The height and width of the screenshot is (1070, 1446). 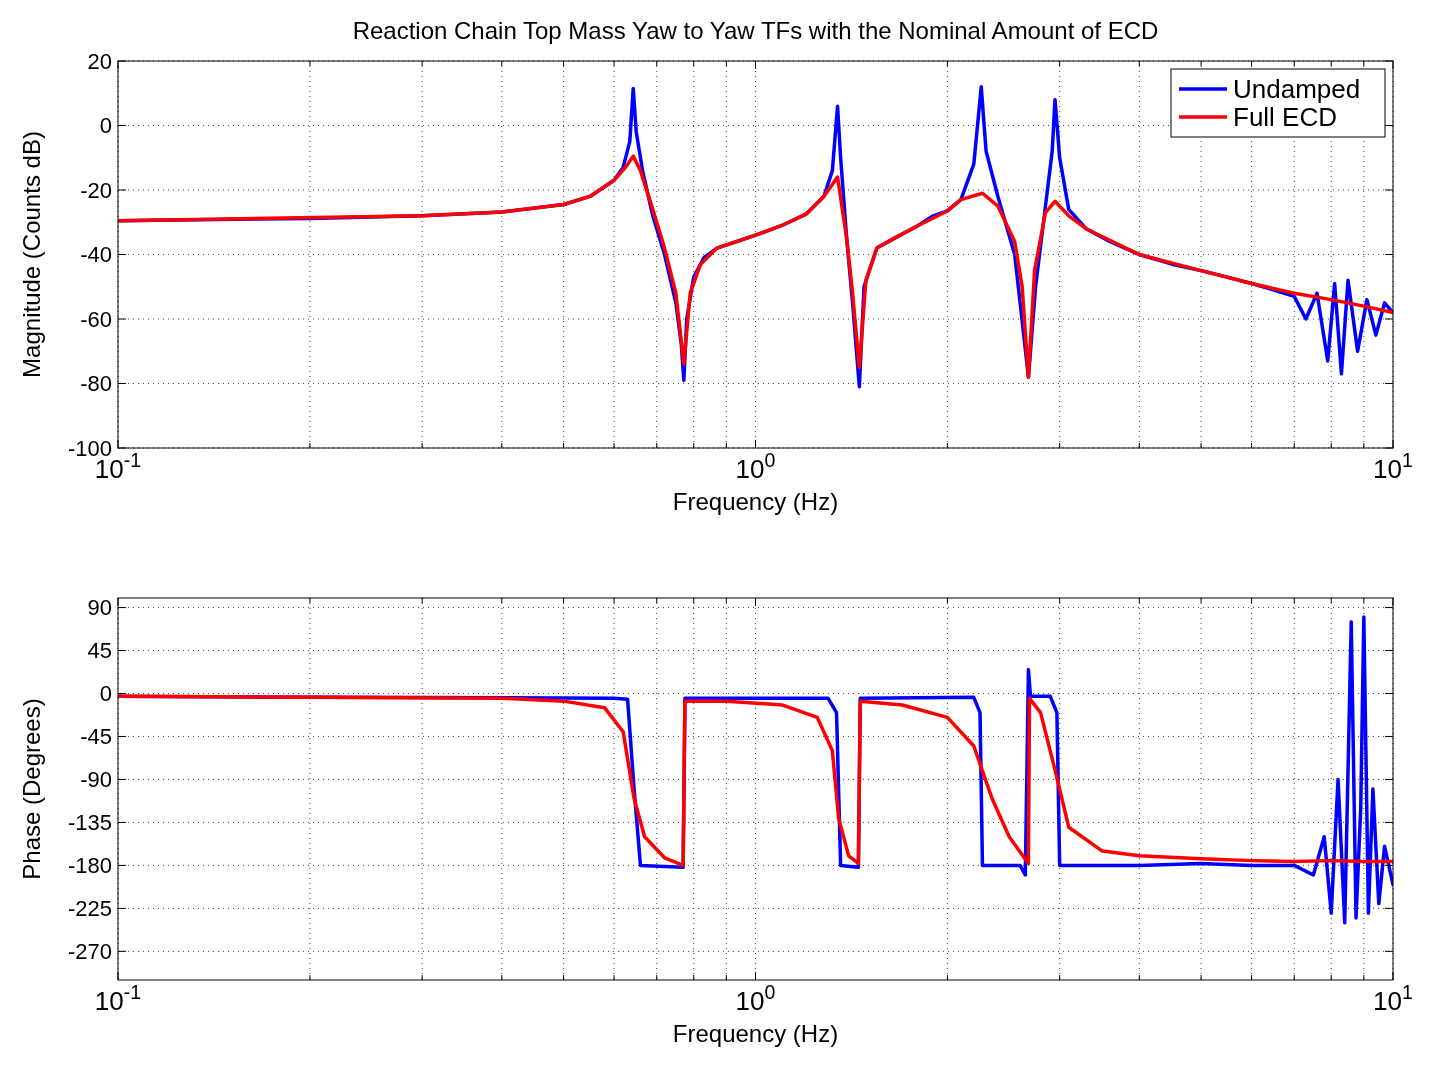 What do you see at coordinates (96, 780) in the screenshot?
I see `y-tick-label: -90` at bounding box center [96, 780].